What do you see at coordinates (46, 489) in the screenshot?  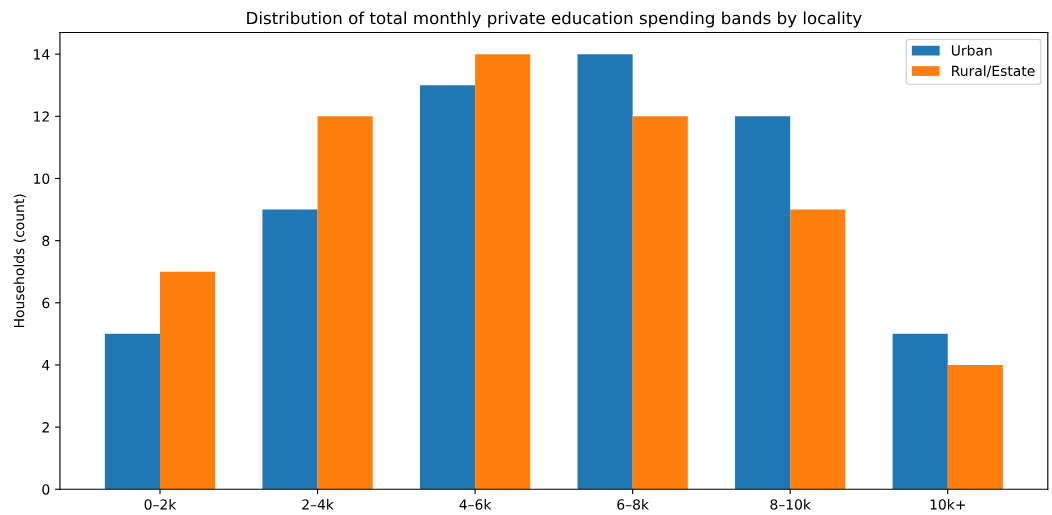 I see `y-tick-label: 0` at bounding box center [46, 489].